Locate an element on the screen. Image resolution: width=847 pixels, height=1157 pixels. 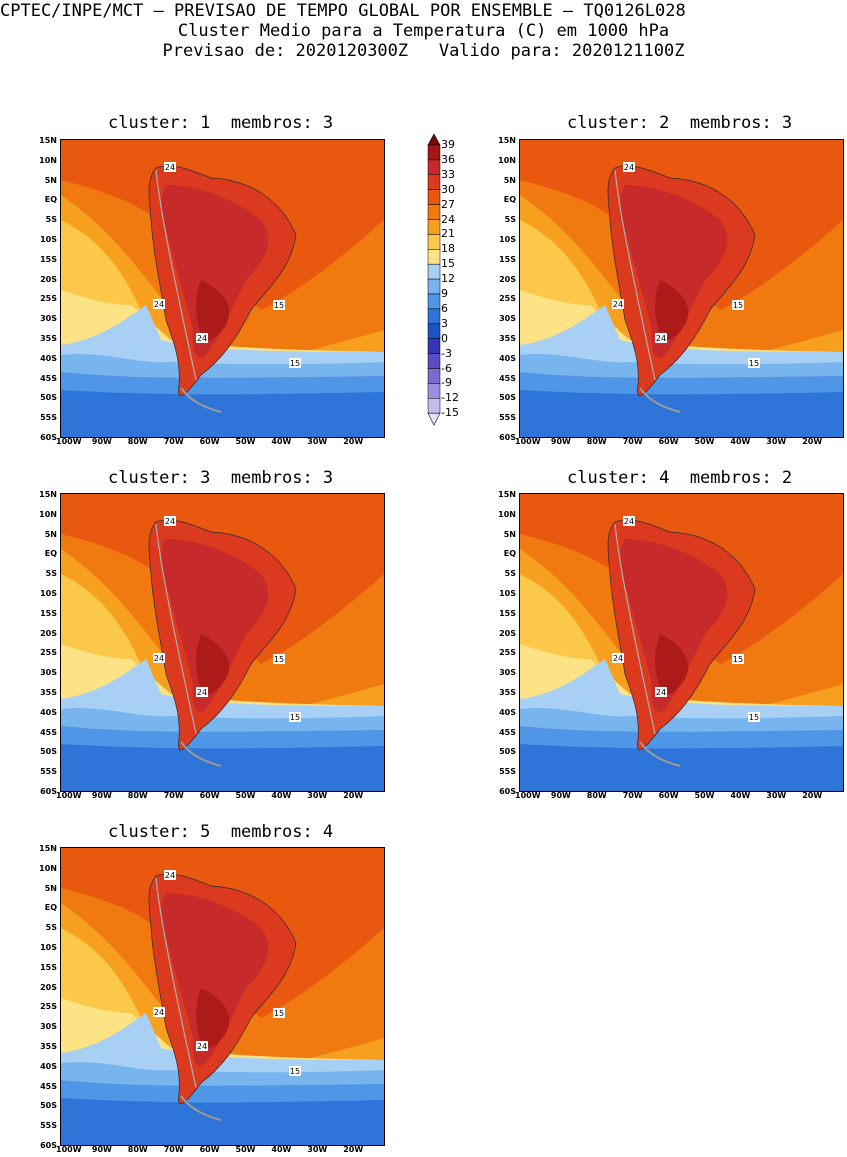
colorbar-label: 36 is located at coordinates (448, 159).